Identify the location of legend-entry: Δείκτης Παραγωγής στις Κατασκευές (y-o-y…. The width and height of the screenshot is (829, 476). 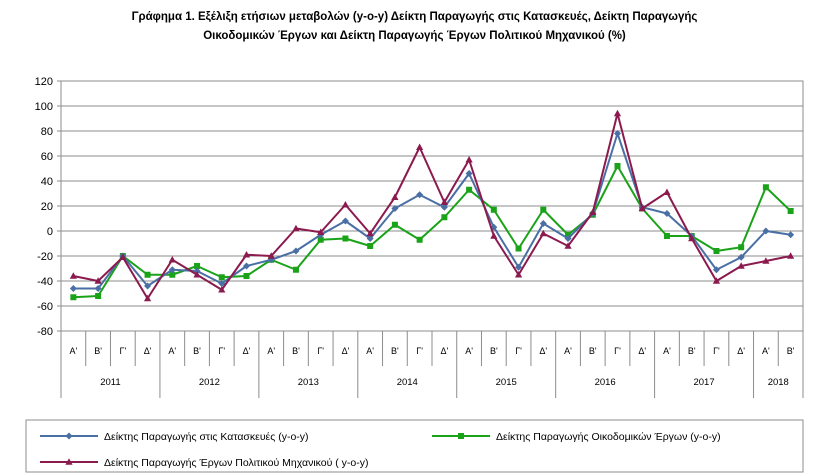
(174, 437).